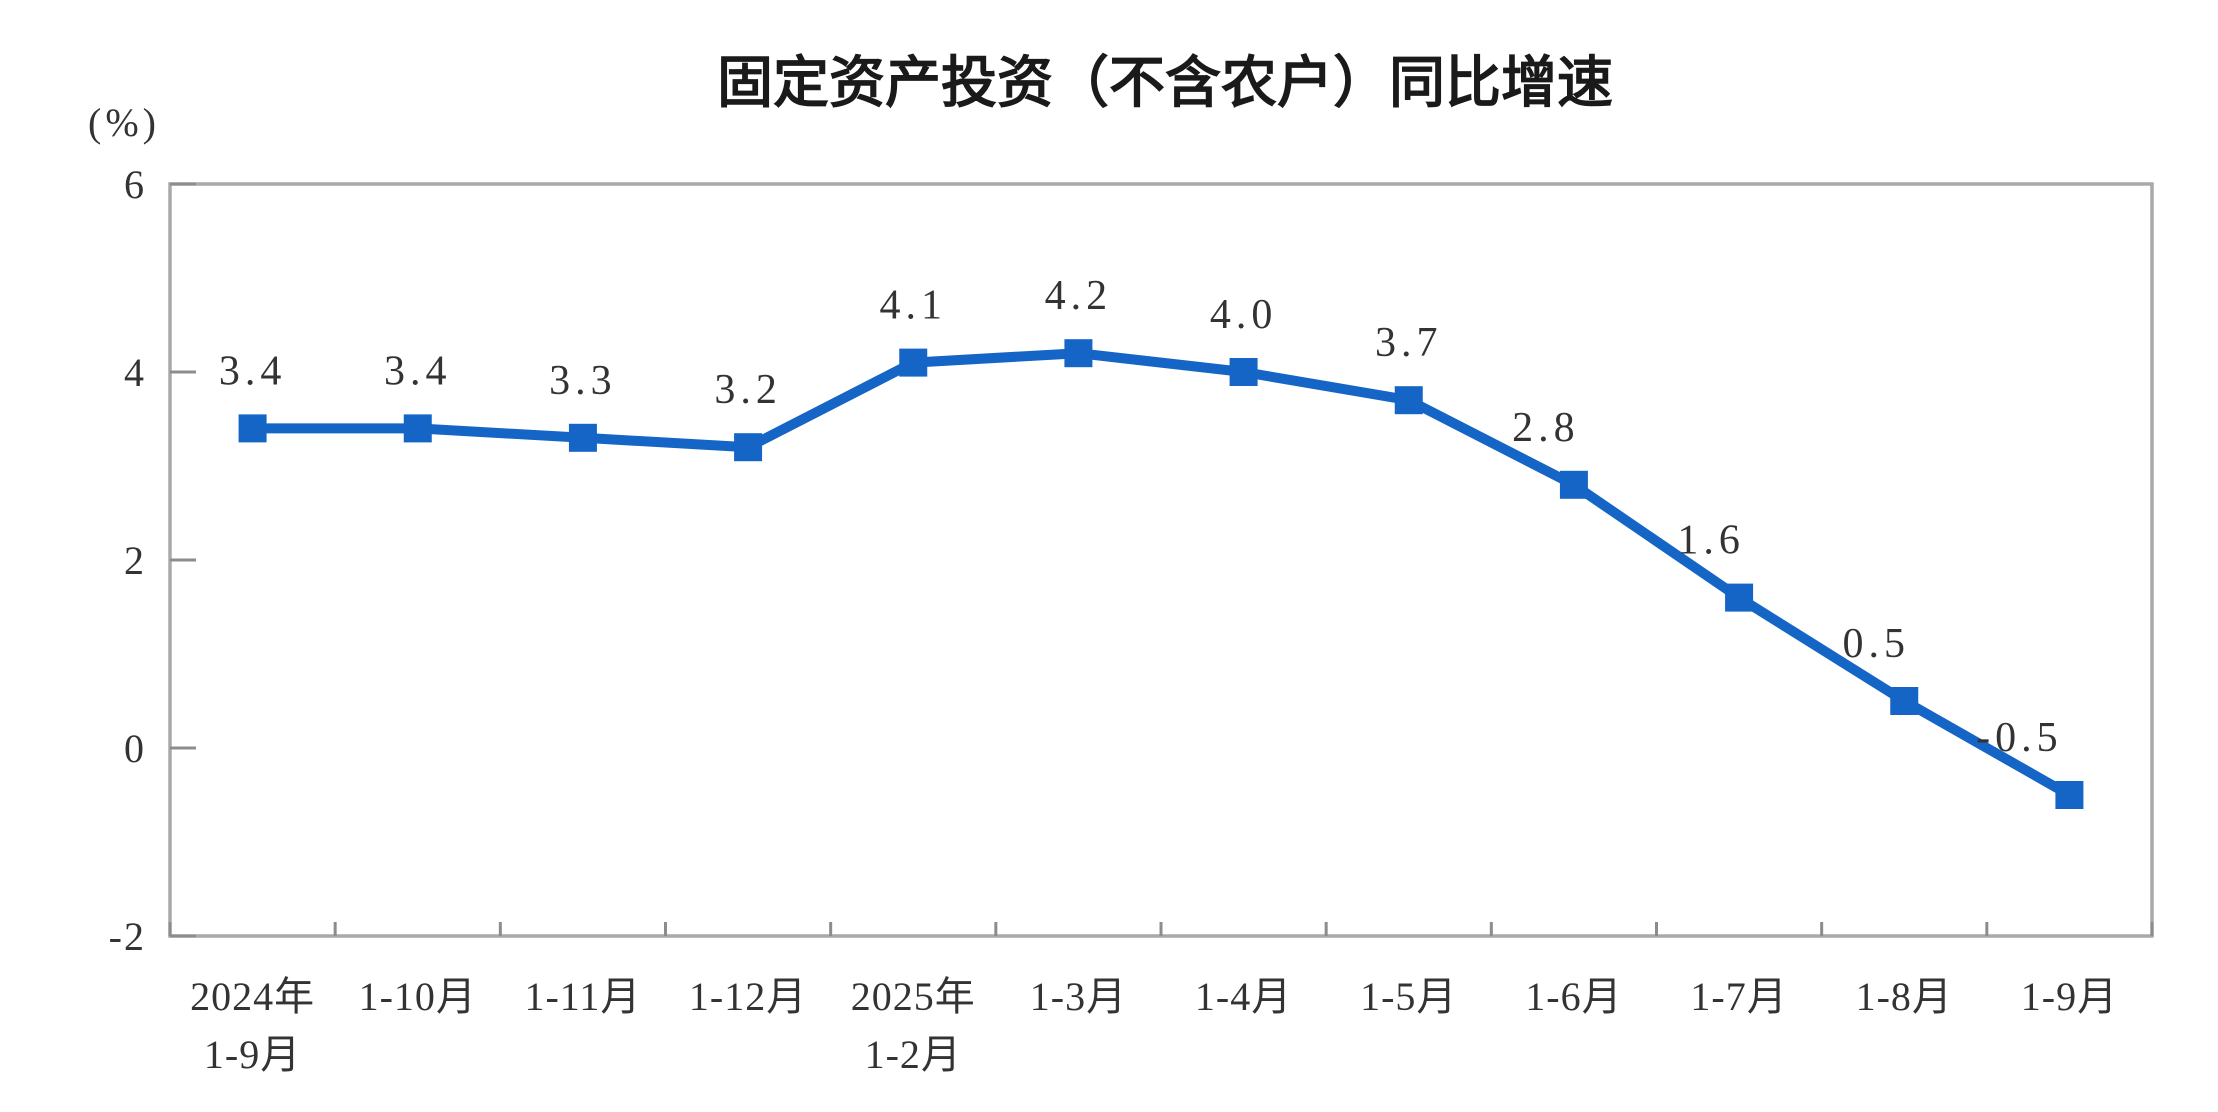 This screenshot has height=1112, width=2218. Describe the element at coordinates (252, 996) in the screenshot. I see `x-tick-label: 2024年` at that location.